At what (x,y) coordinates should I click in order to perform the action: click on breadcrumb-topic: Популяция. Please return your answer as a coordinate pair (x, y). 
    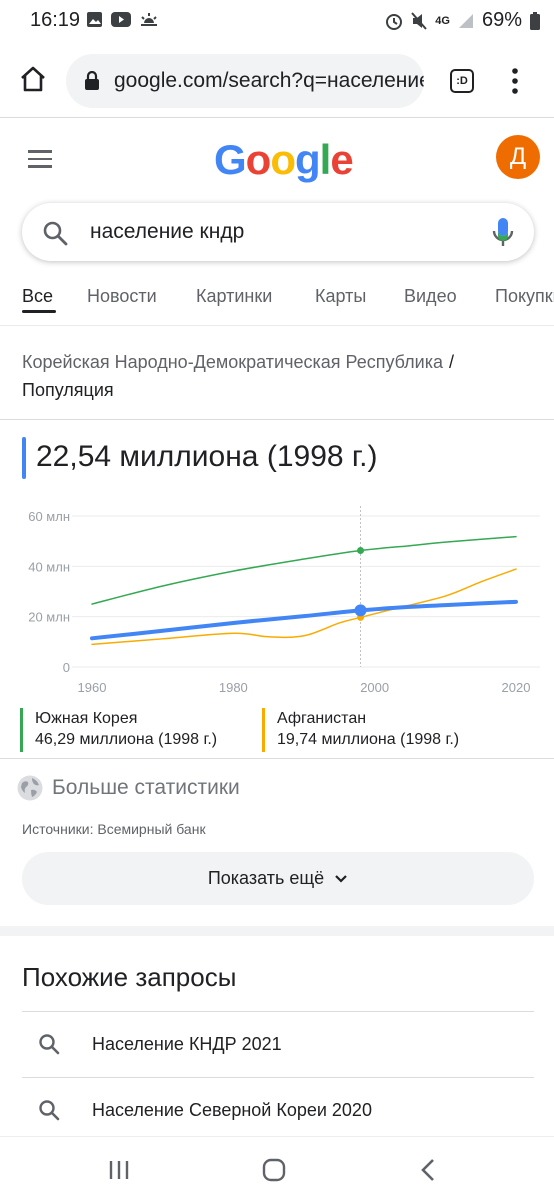
    Looking at the image, I should click on (68, 390).